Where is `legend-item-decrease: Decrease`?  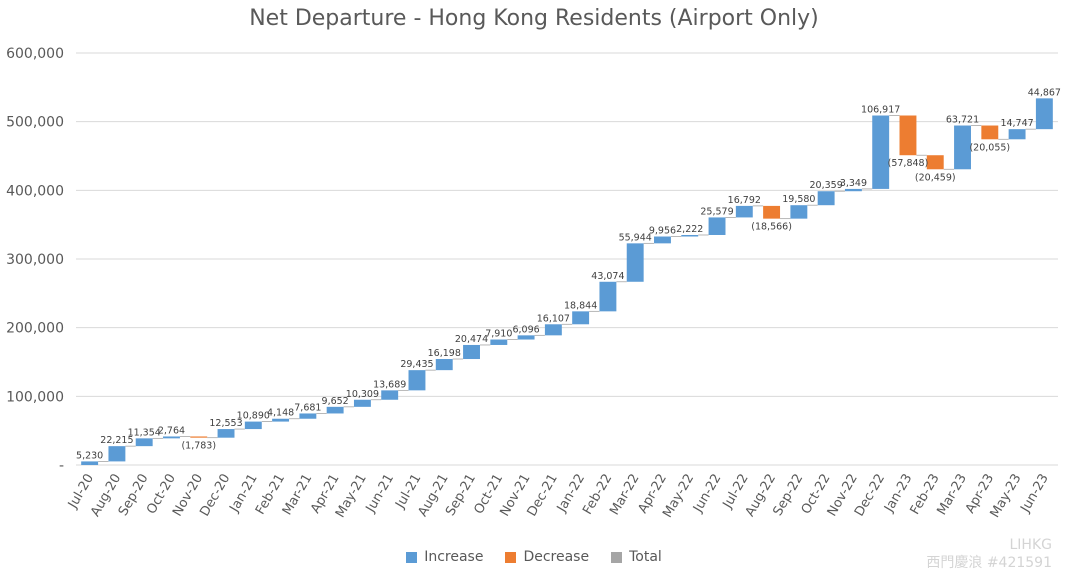
legend-item-decrease: Decrease is located at coordinates (547, 557).